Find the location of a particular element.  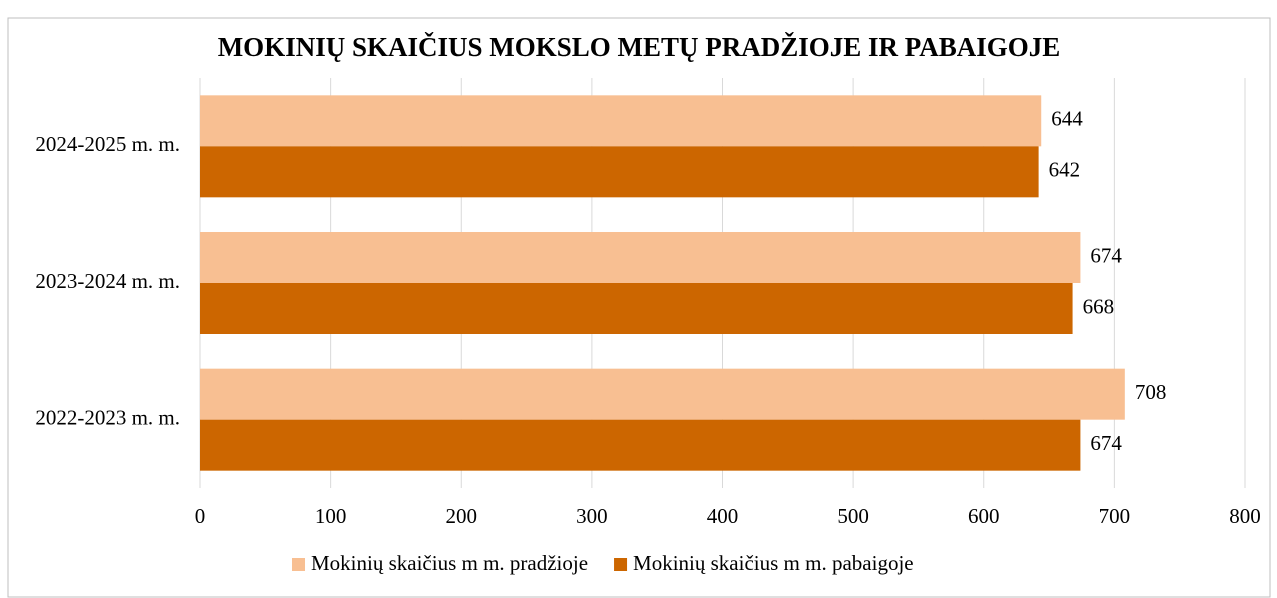

x-tick-label: 400 is located at coordinates (723, 516).